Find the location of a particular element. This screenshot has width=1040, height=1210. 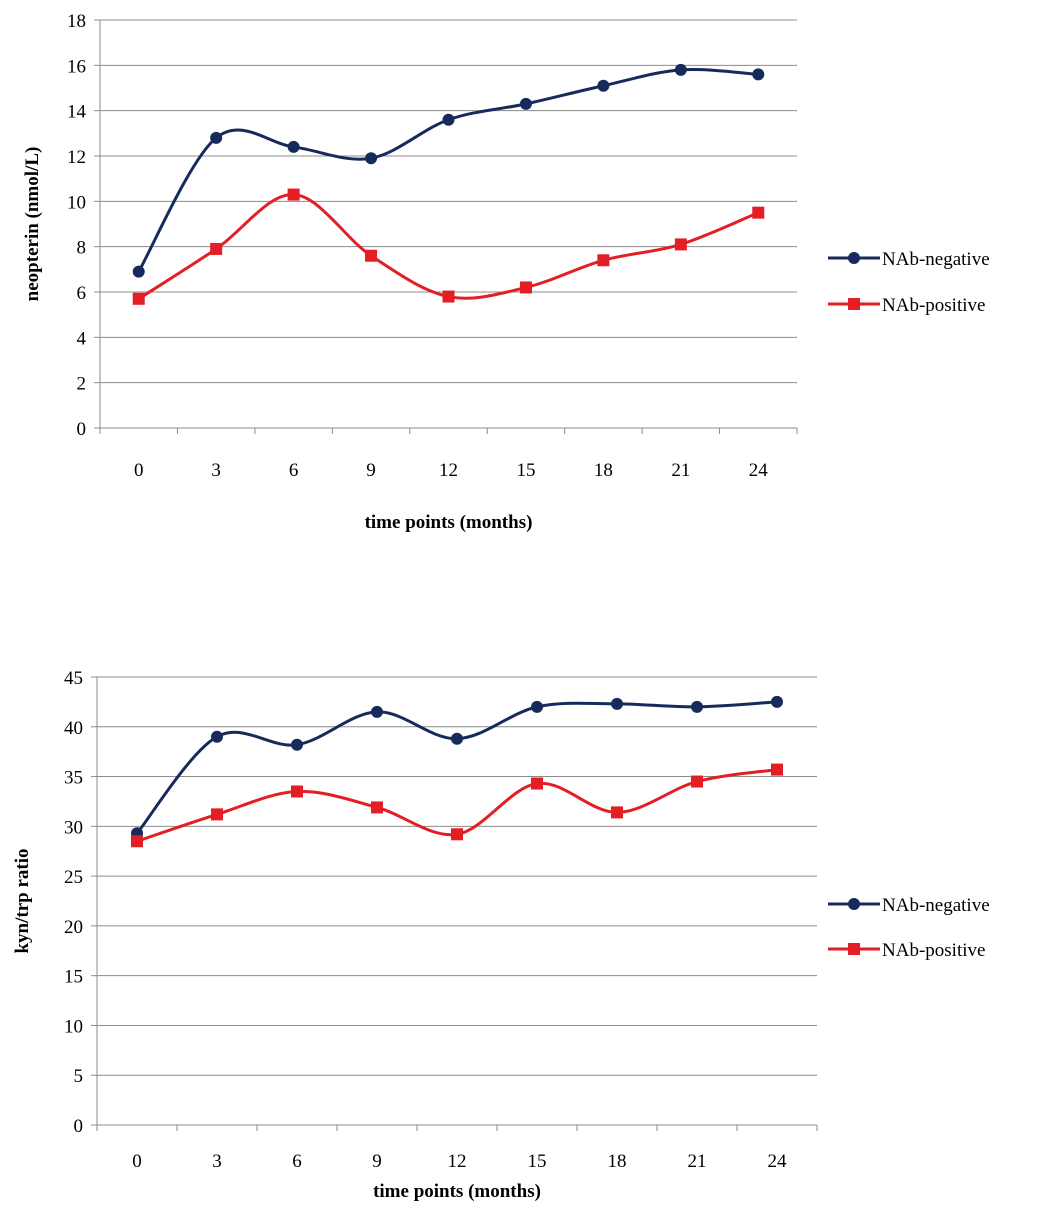

neopterin-ytick-label: 14 is located at coordinates (77, 112).